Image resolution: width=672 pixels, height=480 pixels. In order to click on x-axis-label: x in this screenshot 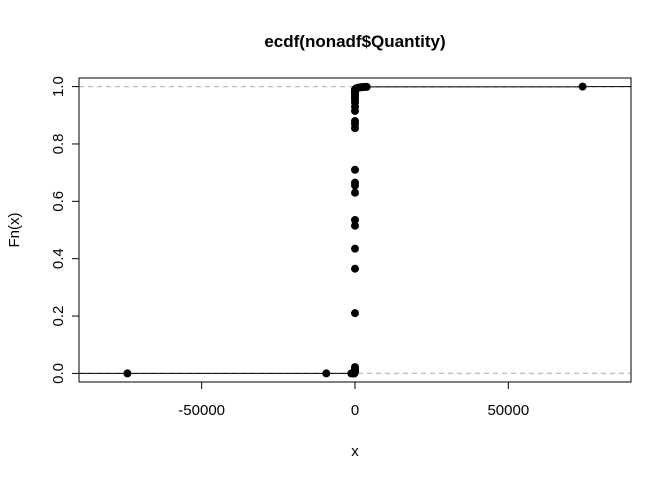, I will do `click(355, 451)`.